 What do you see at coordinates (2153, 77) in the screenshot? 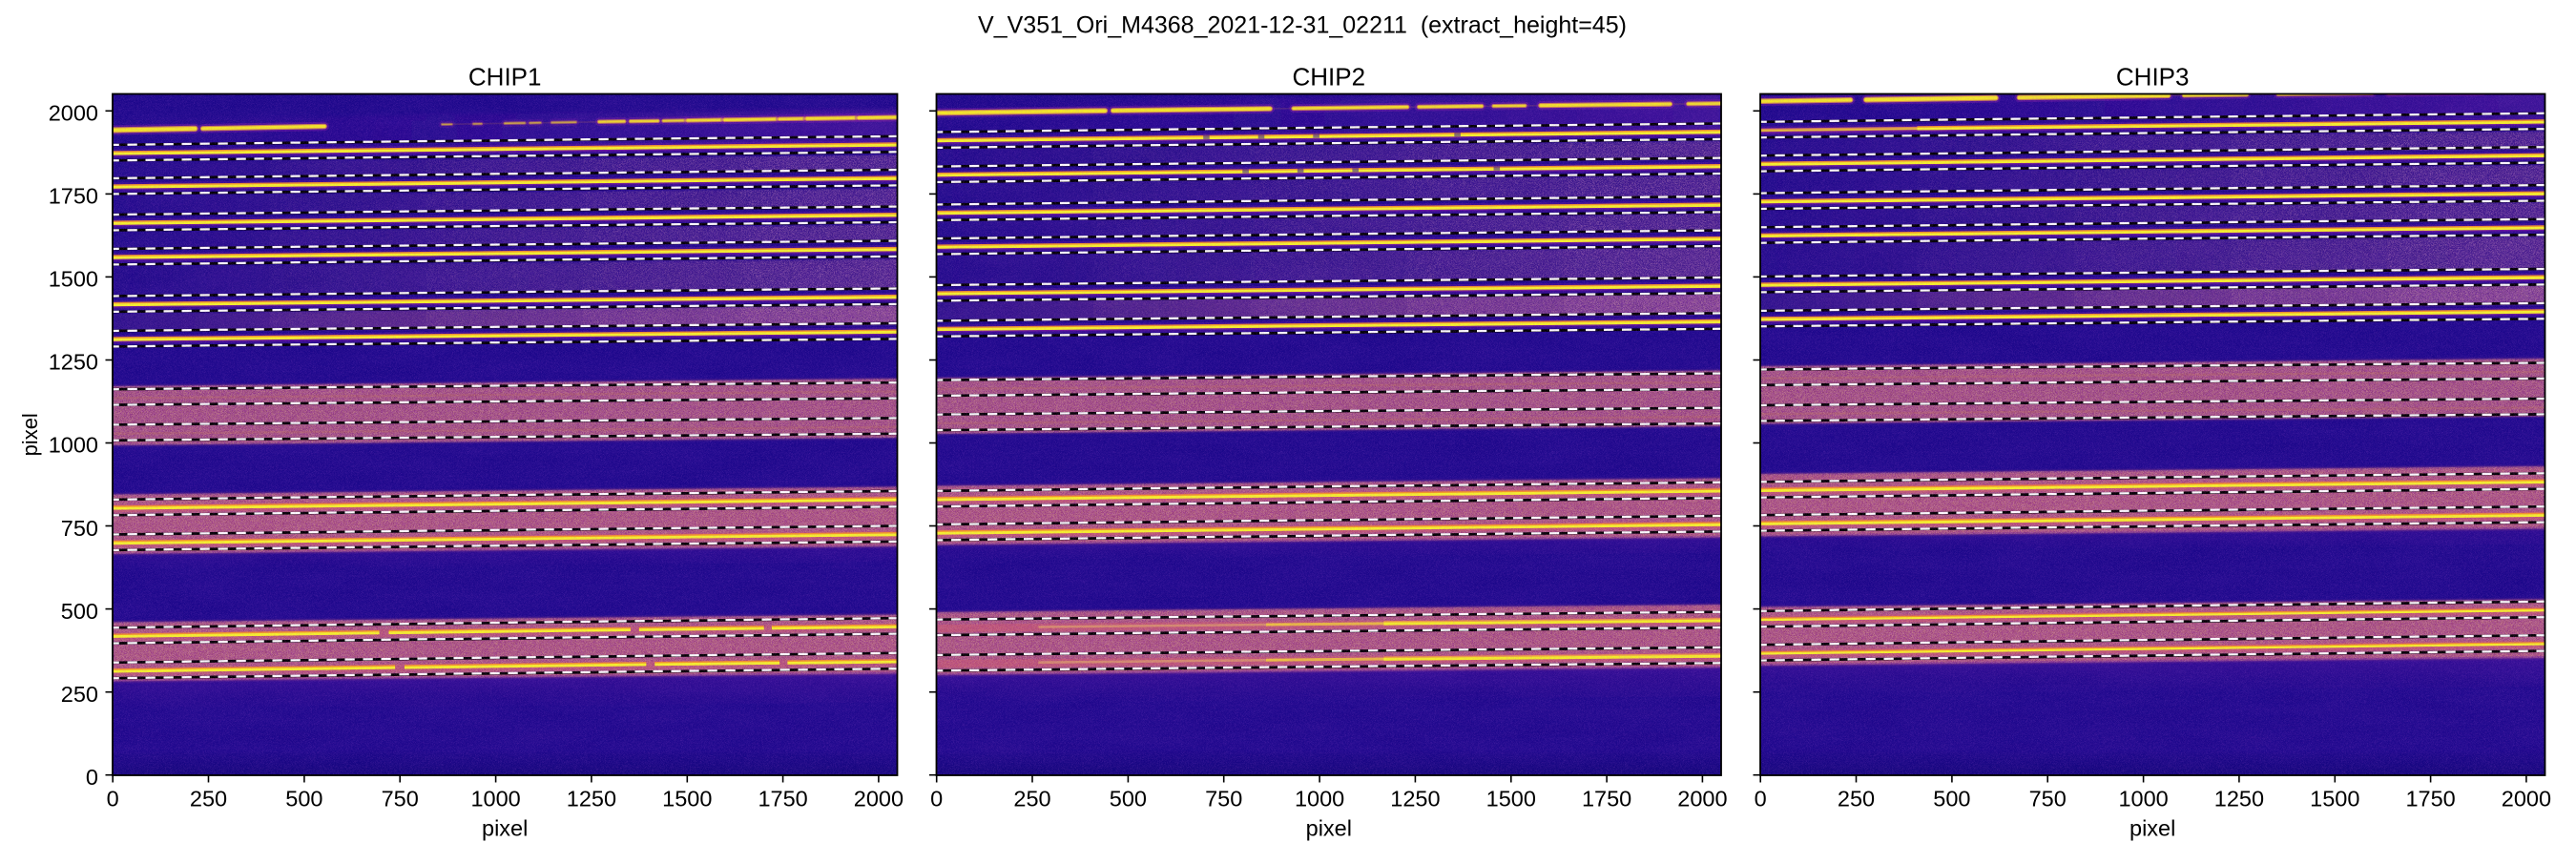
I see `svg-text: CHIP3` at bounding box center [2153, 77].